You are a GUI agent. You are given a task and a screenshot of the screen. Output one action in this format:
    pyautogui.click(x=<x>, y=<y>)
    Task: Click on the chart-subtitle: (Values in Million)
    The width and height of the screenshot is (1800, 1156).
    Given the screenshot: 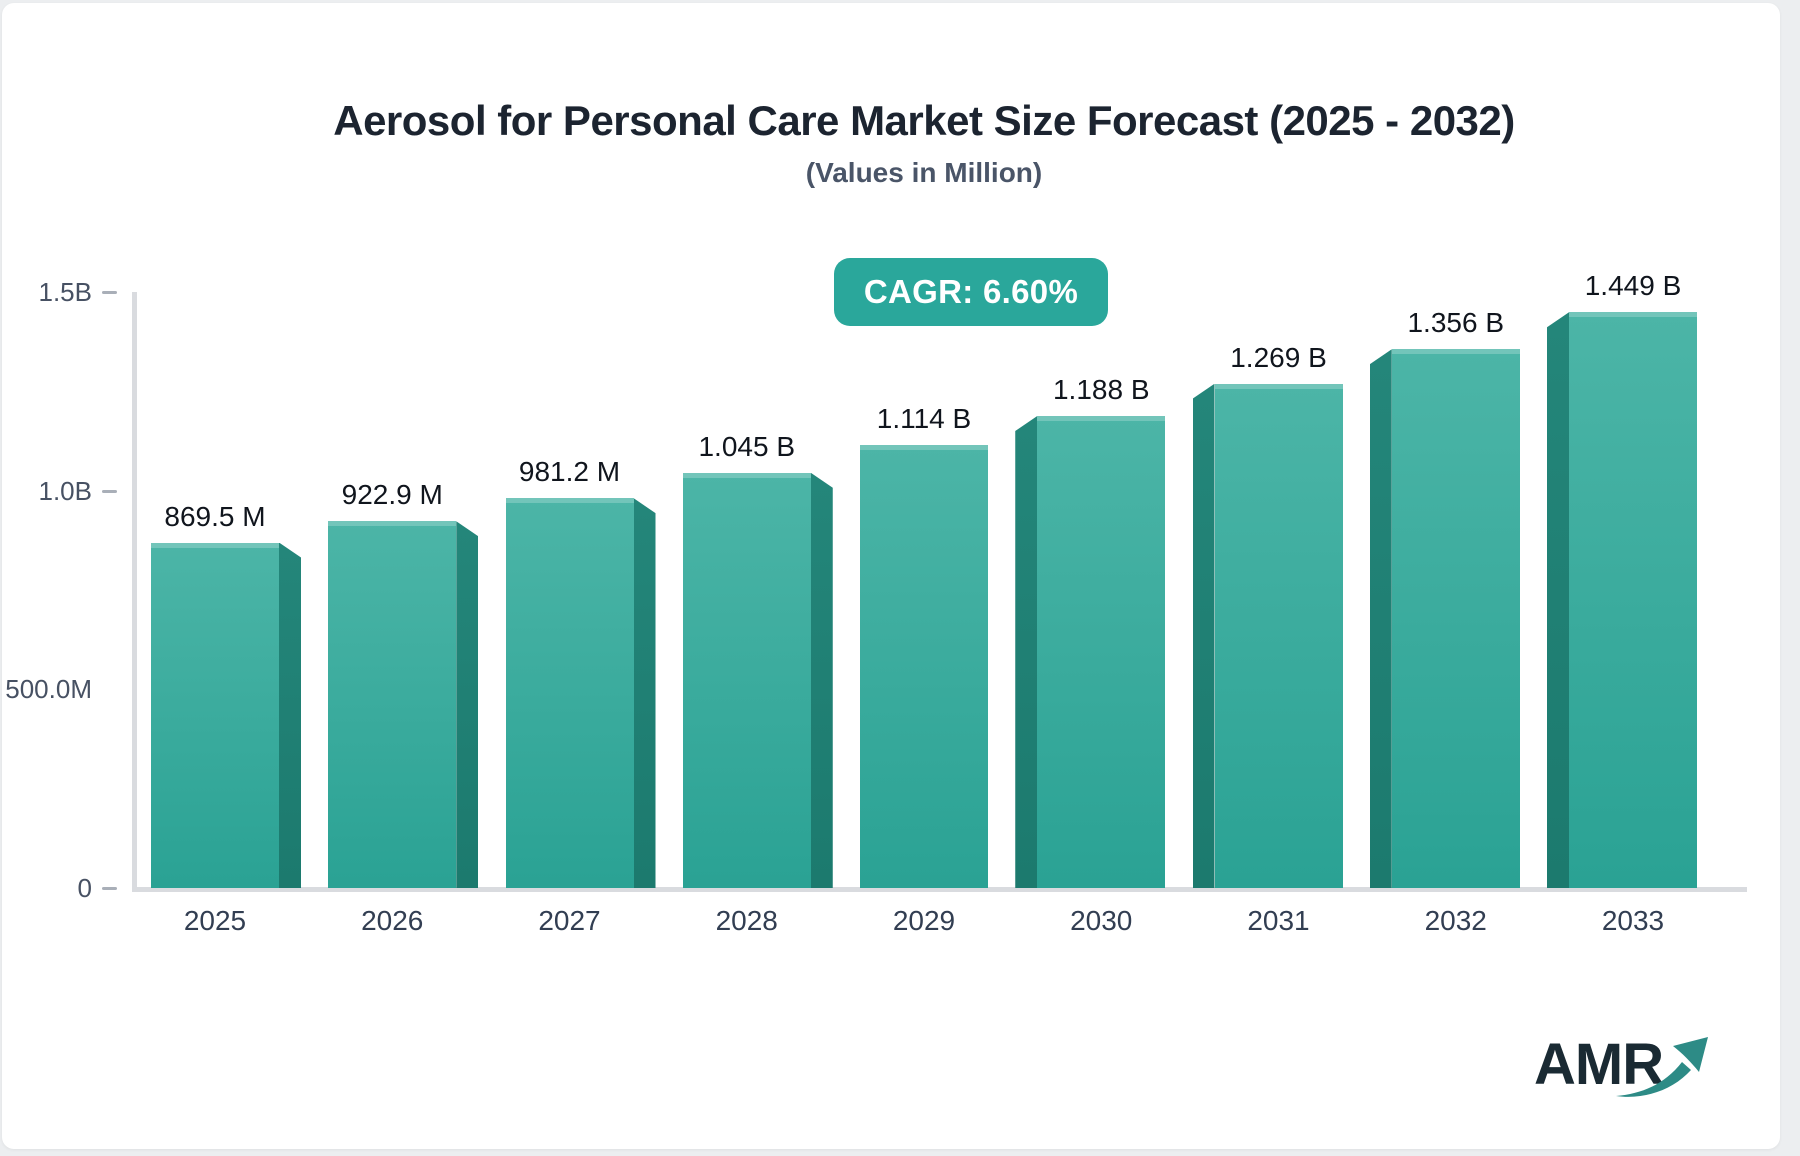 What is the action you would take?
    pyautogui.click(x=924, y=172)
    